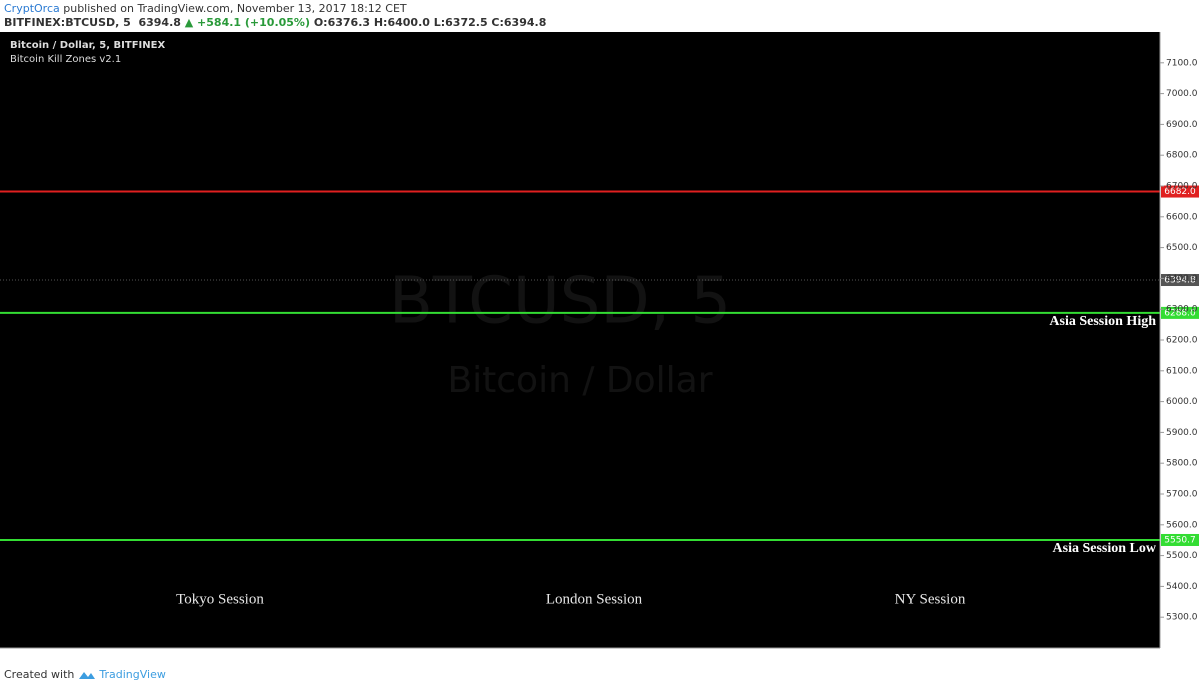 The image size is (1200, 689). What do you see at coordinates (1182, 402) in the screenshot?
I see `y-tick-label: 6000.0` at bounding box center [1182, 402].